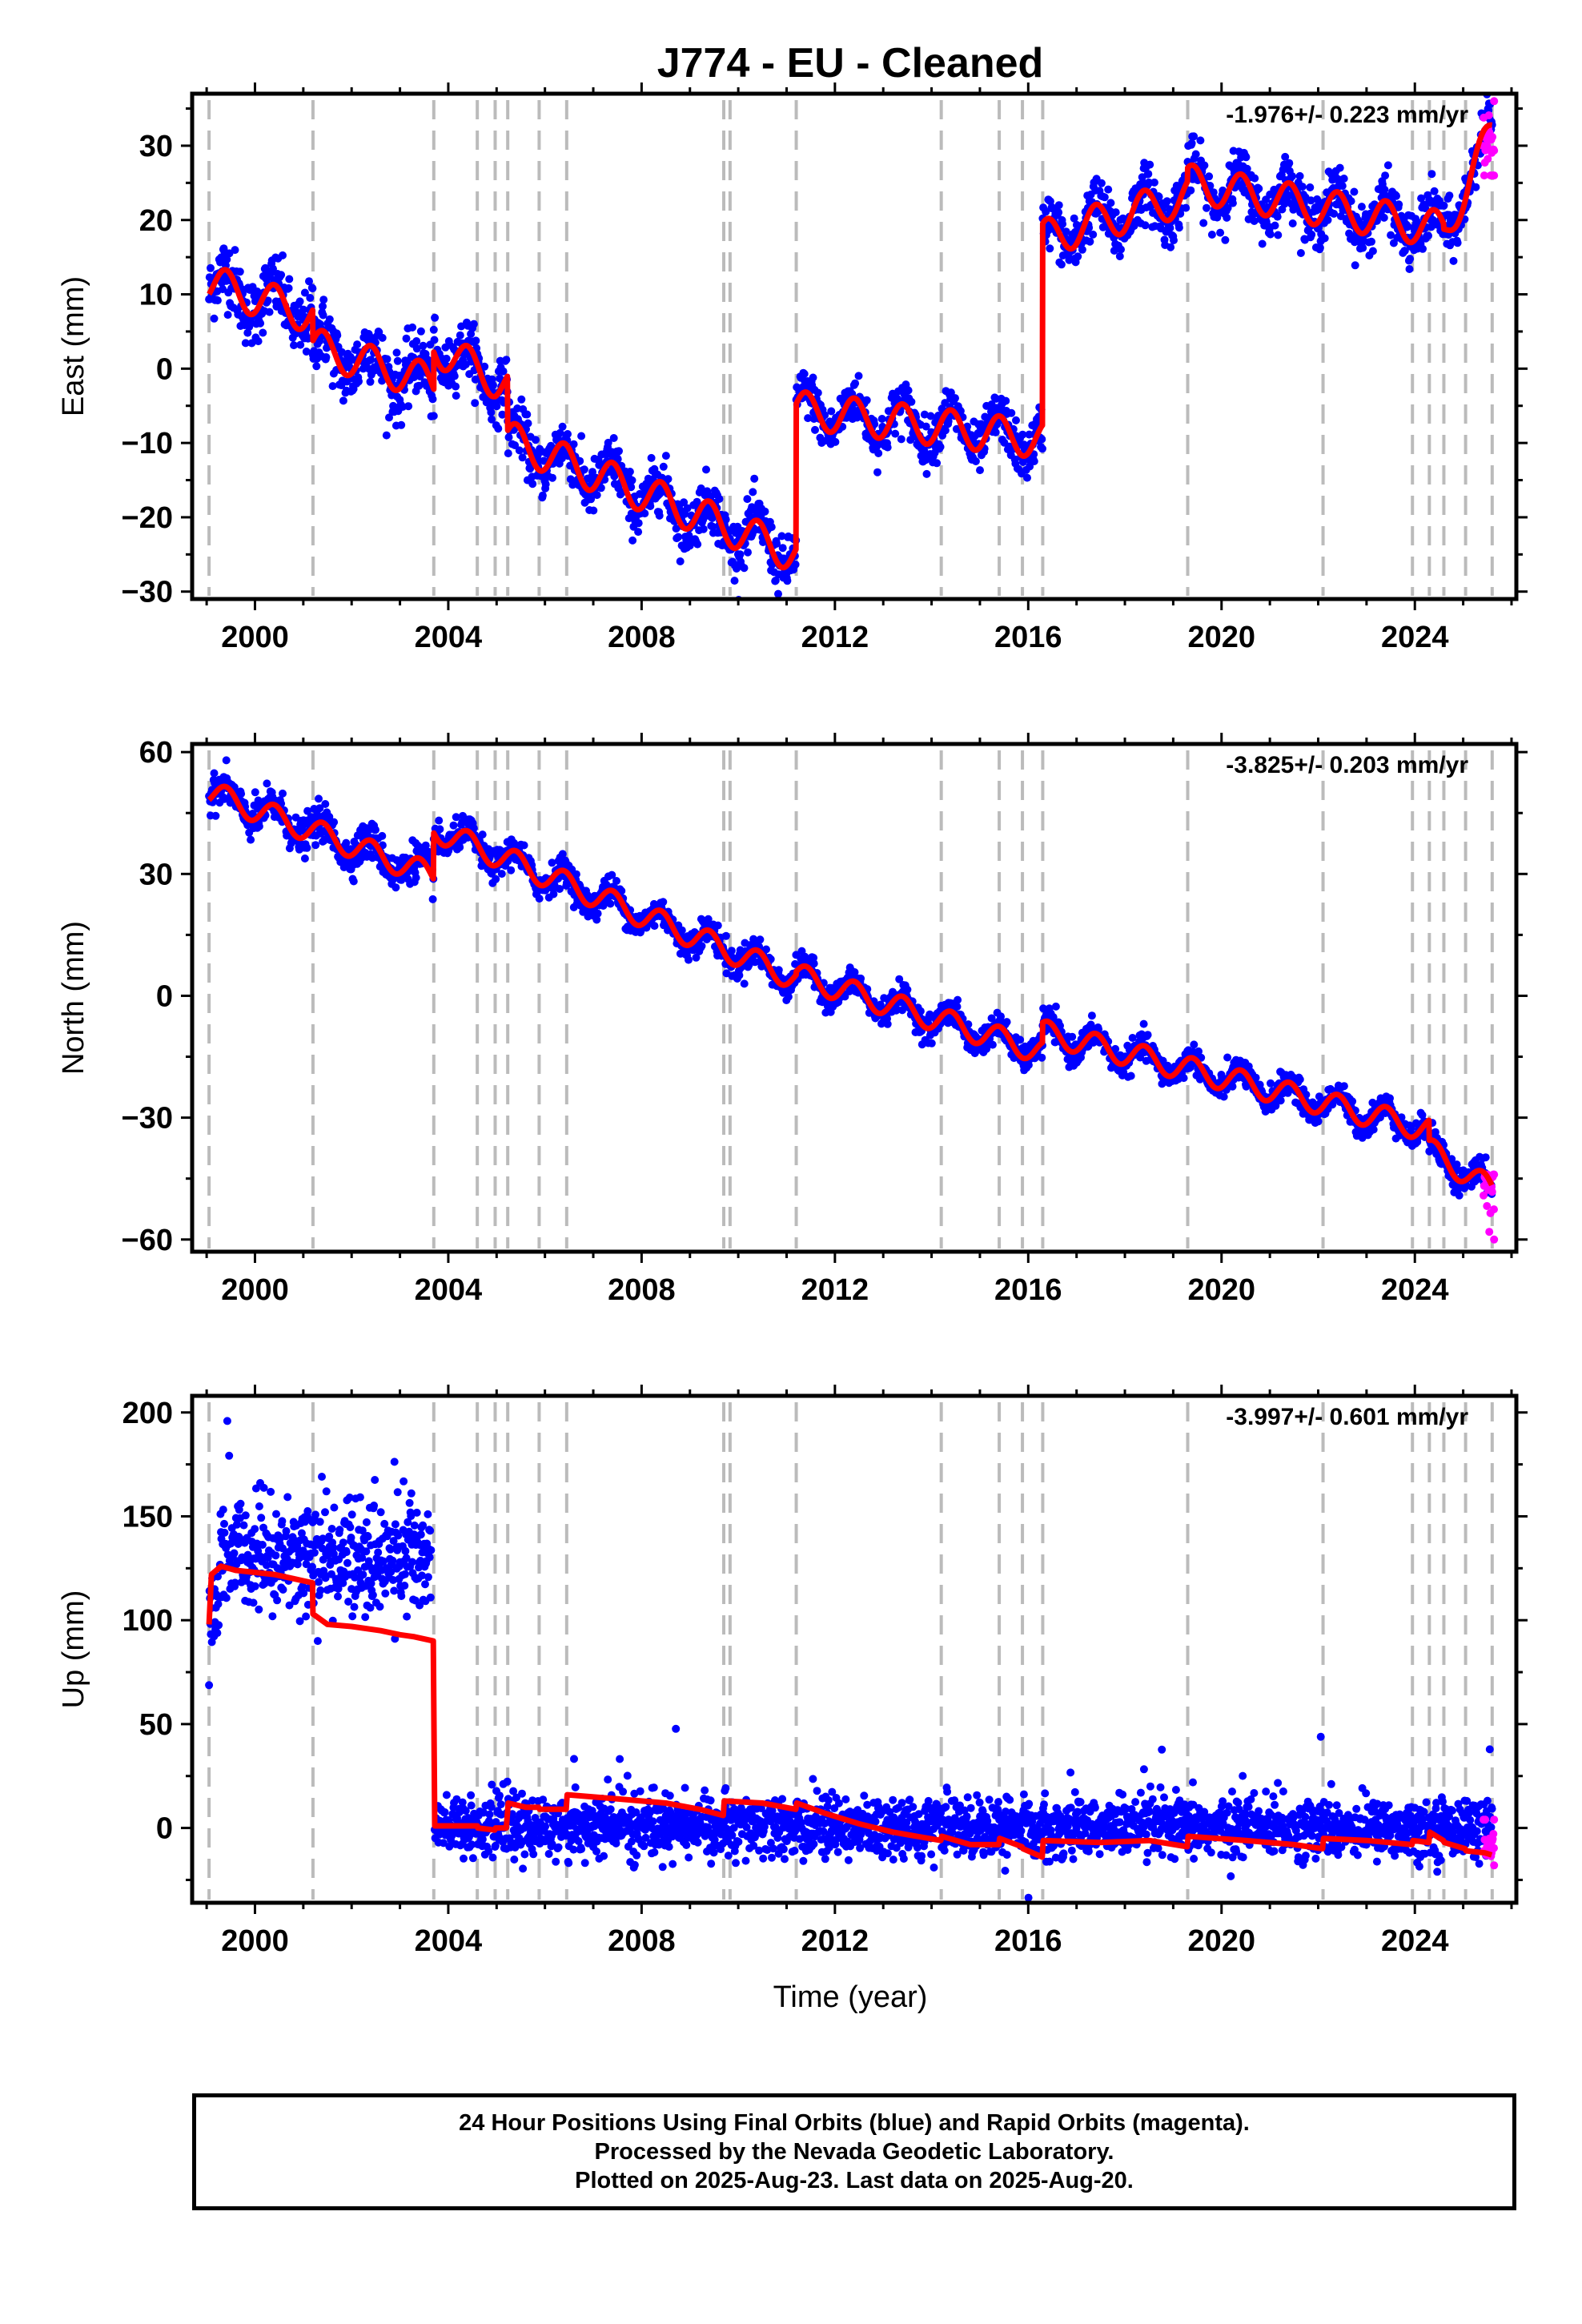 This screenshot has height=2324, width=1582. What do you see at coordinates (147, 592) in the screenshot?
I see `y-tick-label: −30` at bounding box center [147, 592].